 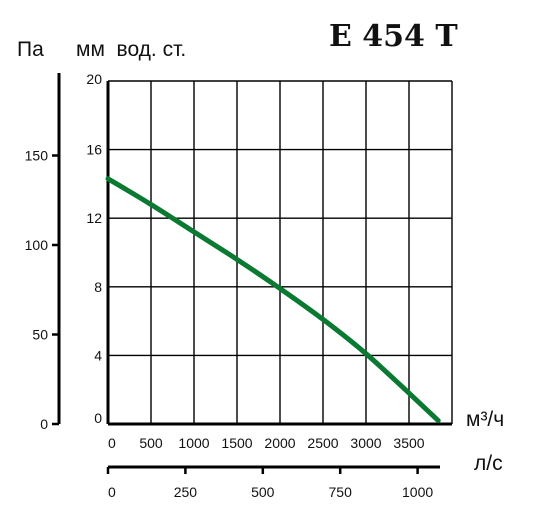 I want to click on x-axis-unit-label: м³/ч, so click(x=485, y=419).